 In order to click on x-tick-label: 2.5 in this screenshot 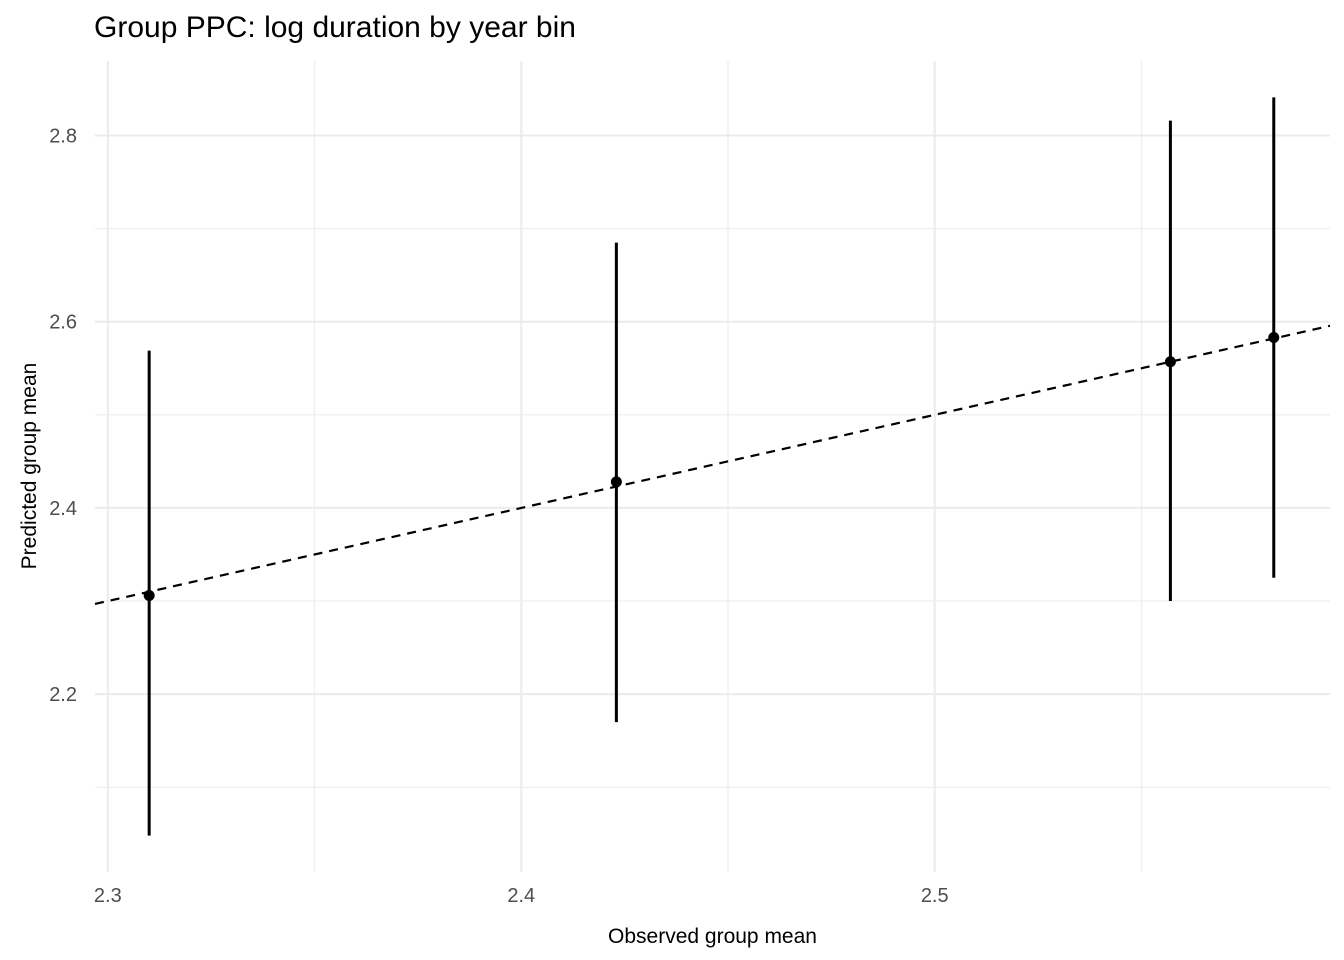, I will do `click(935, 896)`.